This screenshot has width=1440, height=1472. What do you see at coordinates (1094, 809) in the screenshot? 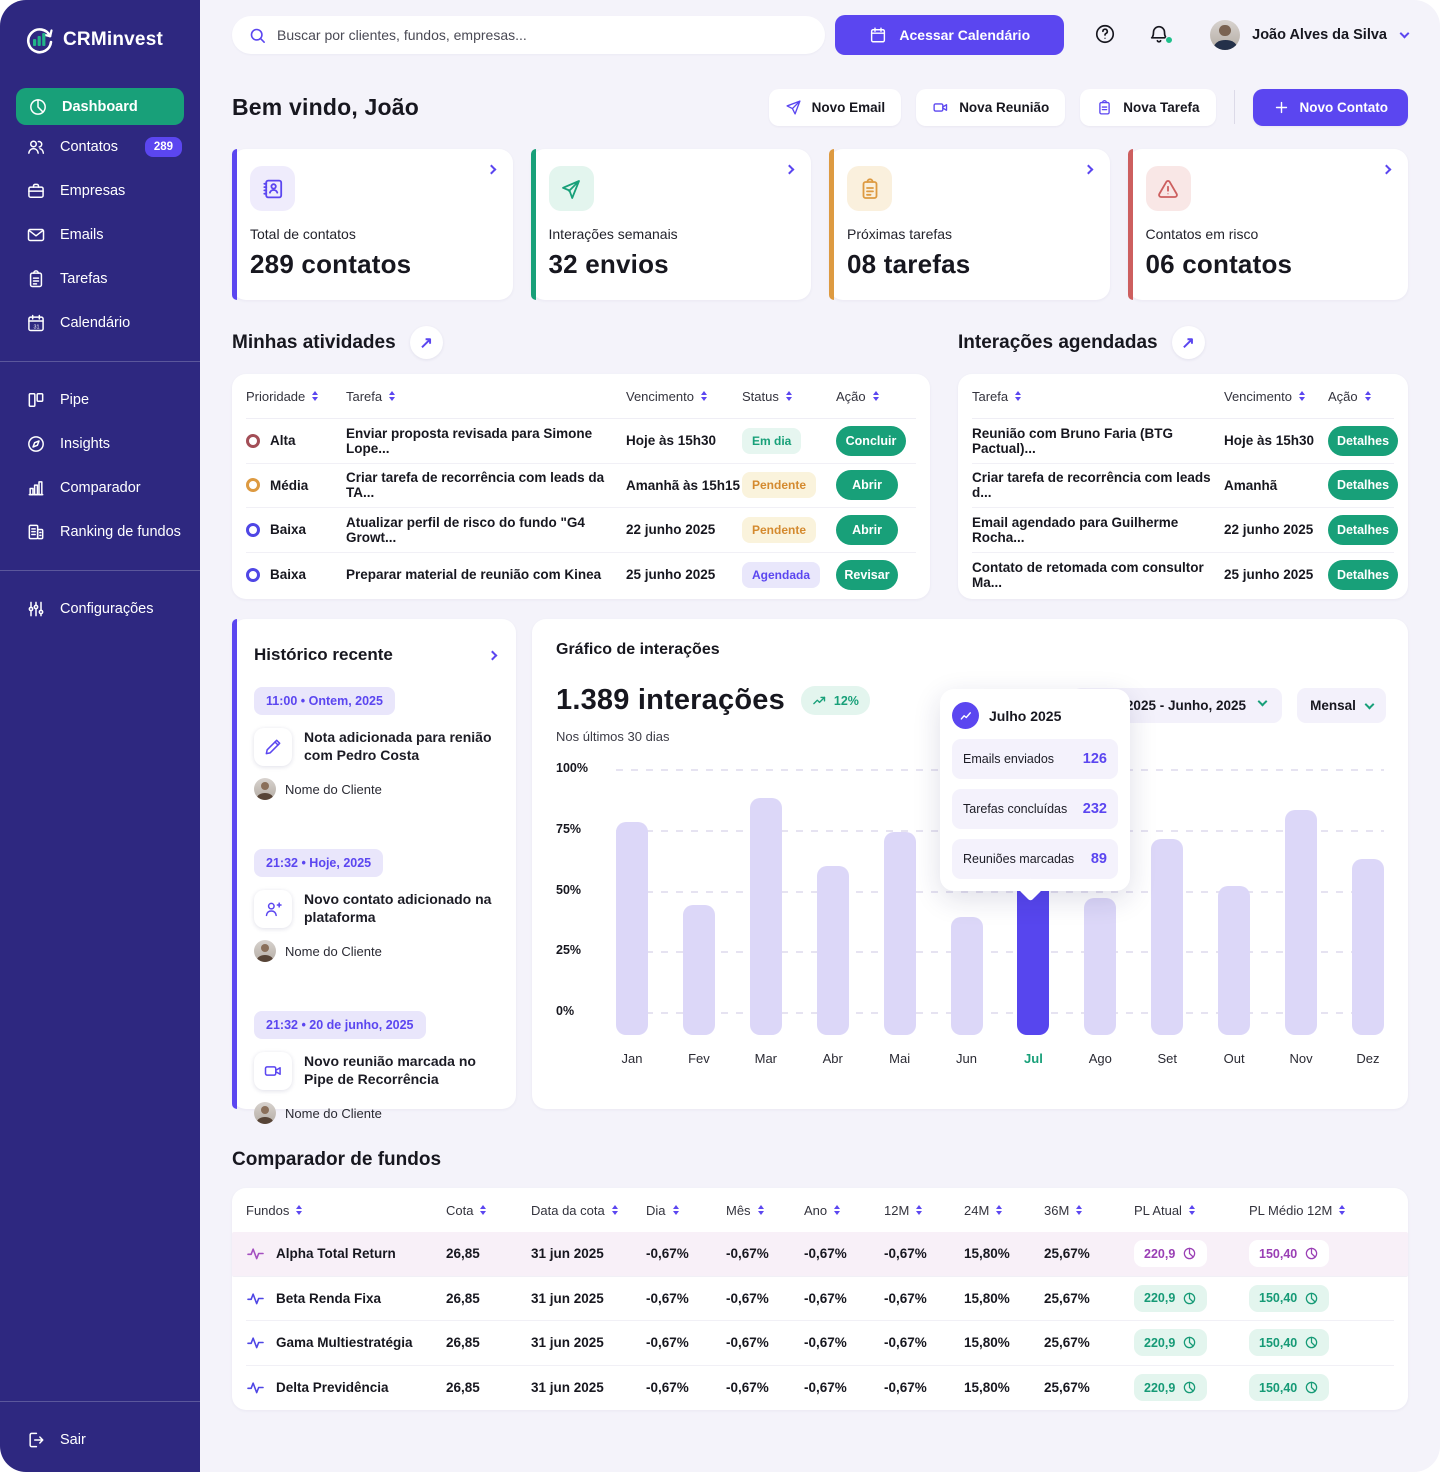
I see `tooltip-stat-value: 232` at bounding box center [1094, 809].